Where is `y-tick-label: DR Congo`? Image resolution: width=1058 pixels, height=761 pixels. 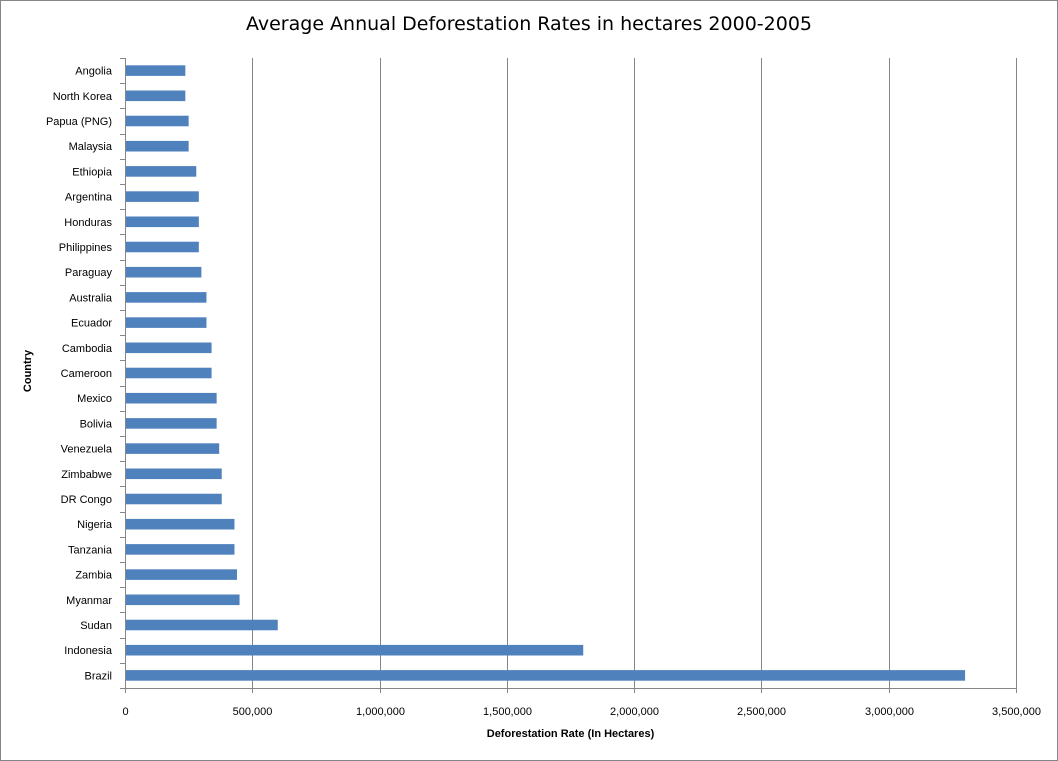
y-tick-label: DR Congo is located at coordinates (86, 500).